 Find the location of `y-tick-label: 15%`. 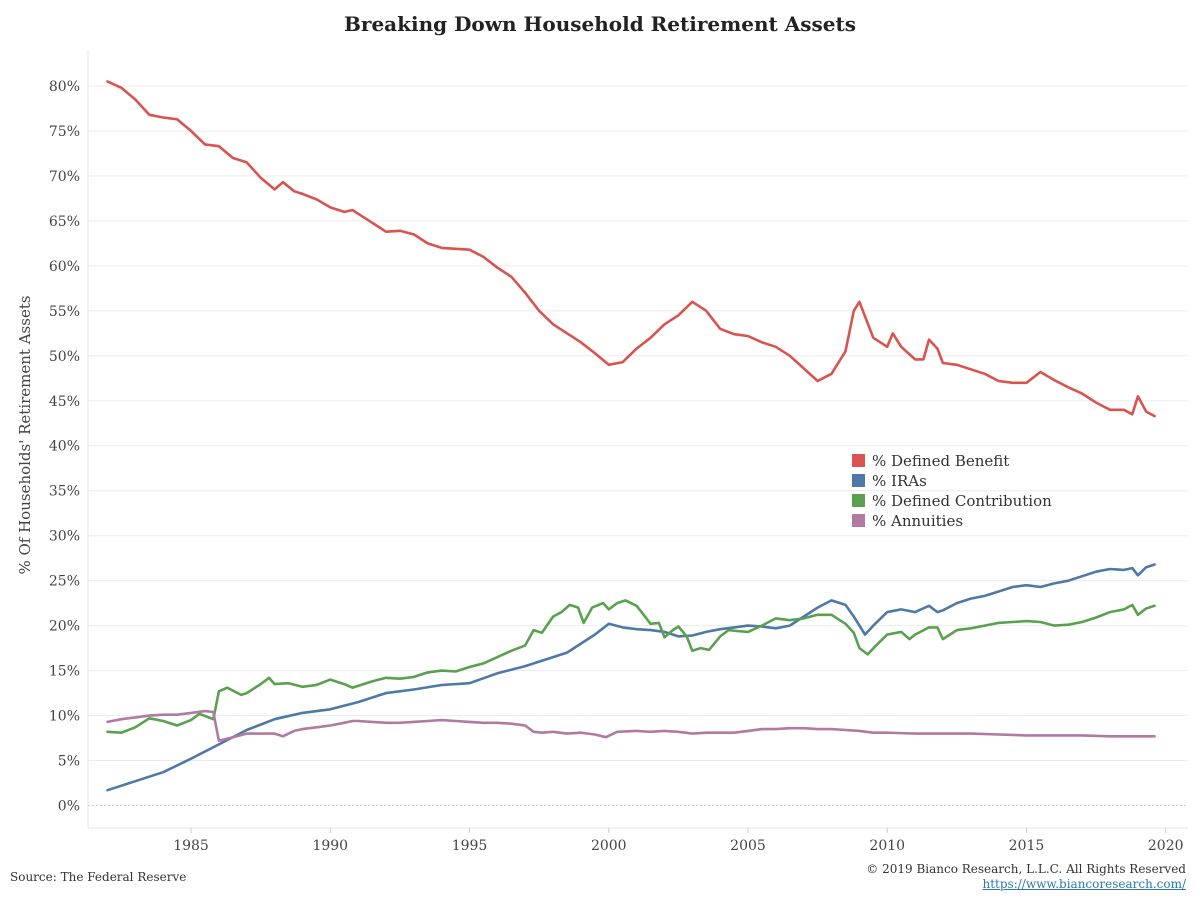

y-tick-label: 15% is located at coordinates (64, 672).